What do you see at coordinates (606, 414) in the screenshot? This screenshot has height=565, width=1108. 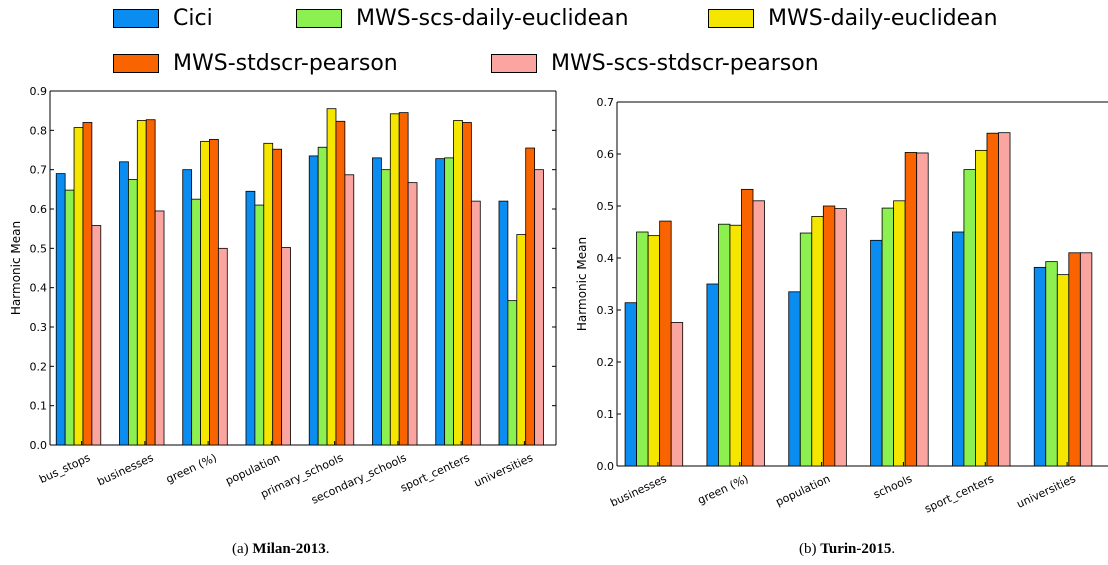 I see `turin-y-tick-label: 0.1` at bounding box center [606, 414].